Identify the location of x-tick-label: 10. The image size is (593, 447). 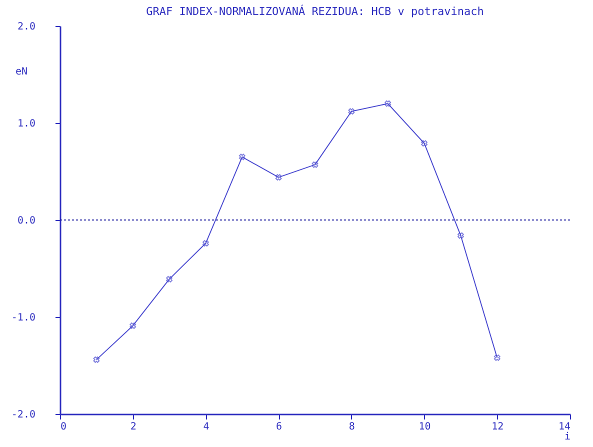
(424, 427).